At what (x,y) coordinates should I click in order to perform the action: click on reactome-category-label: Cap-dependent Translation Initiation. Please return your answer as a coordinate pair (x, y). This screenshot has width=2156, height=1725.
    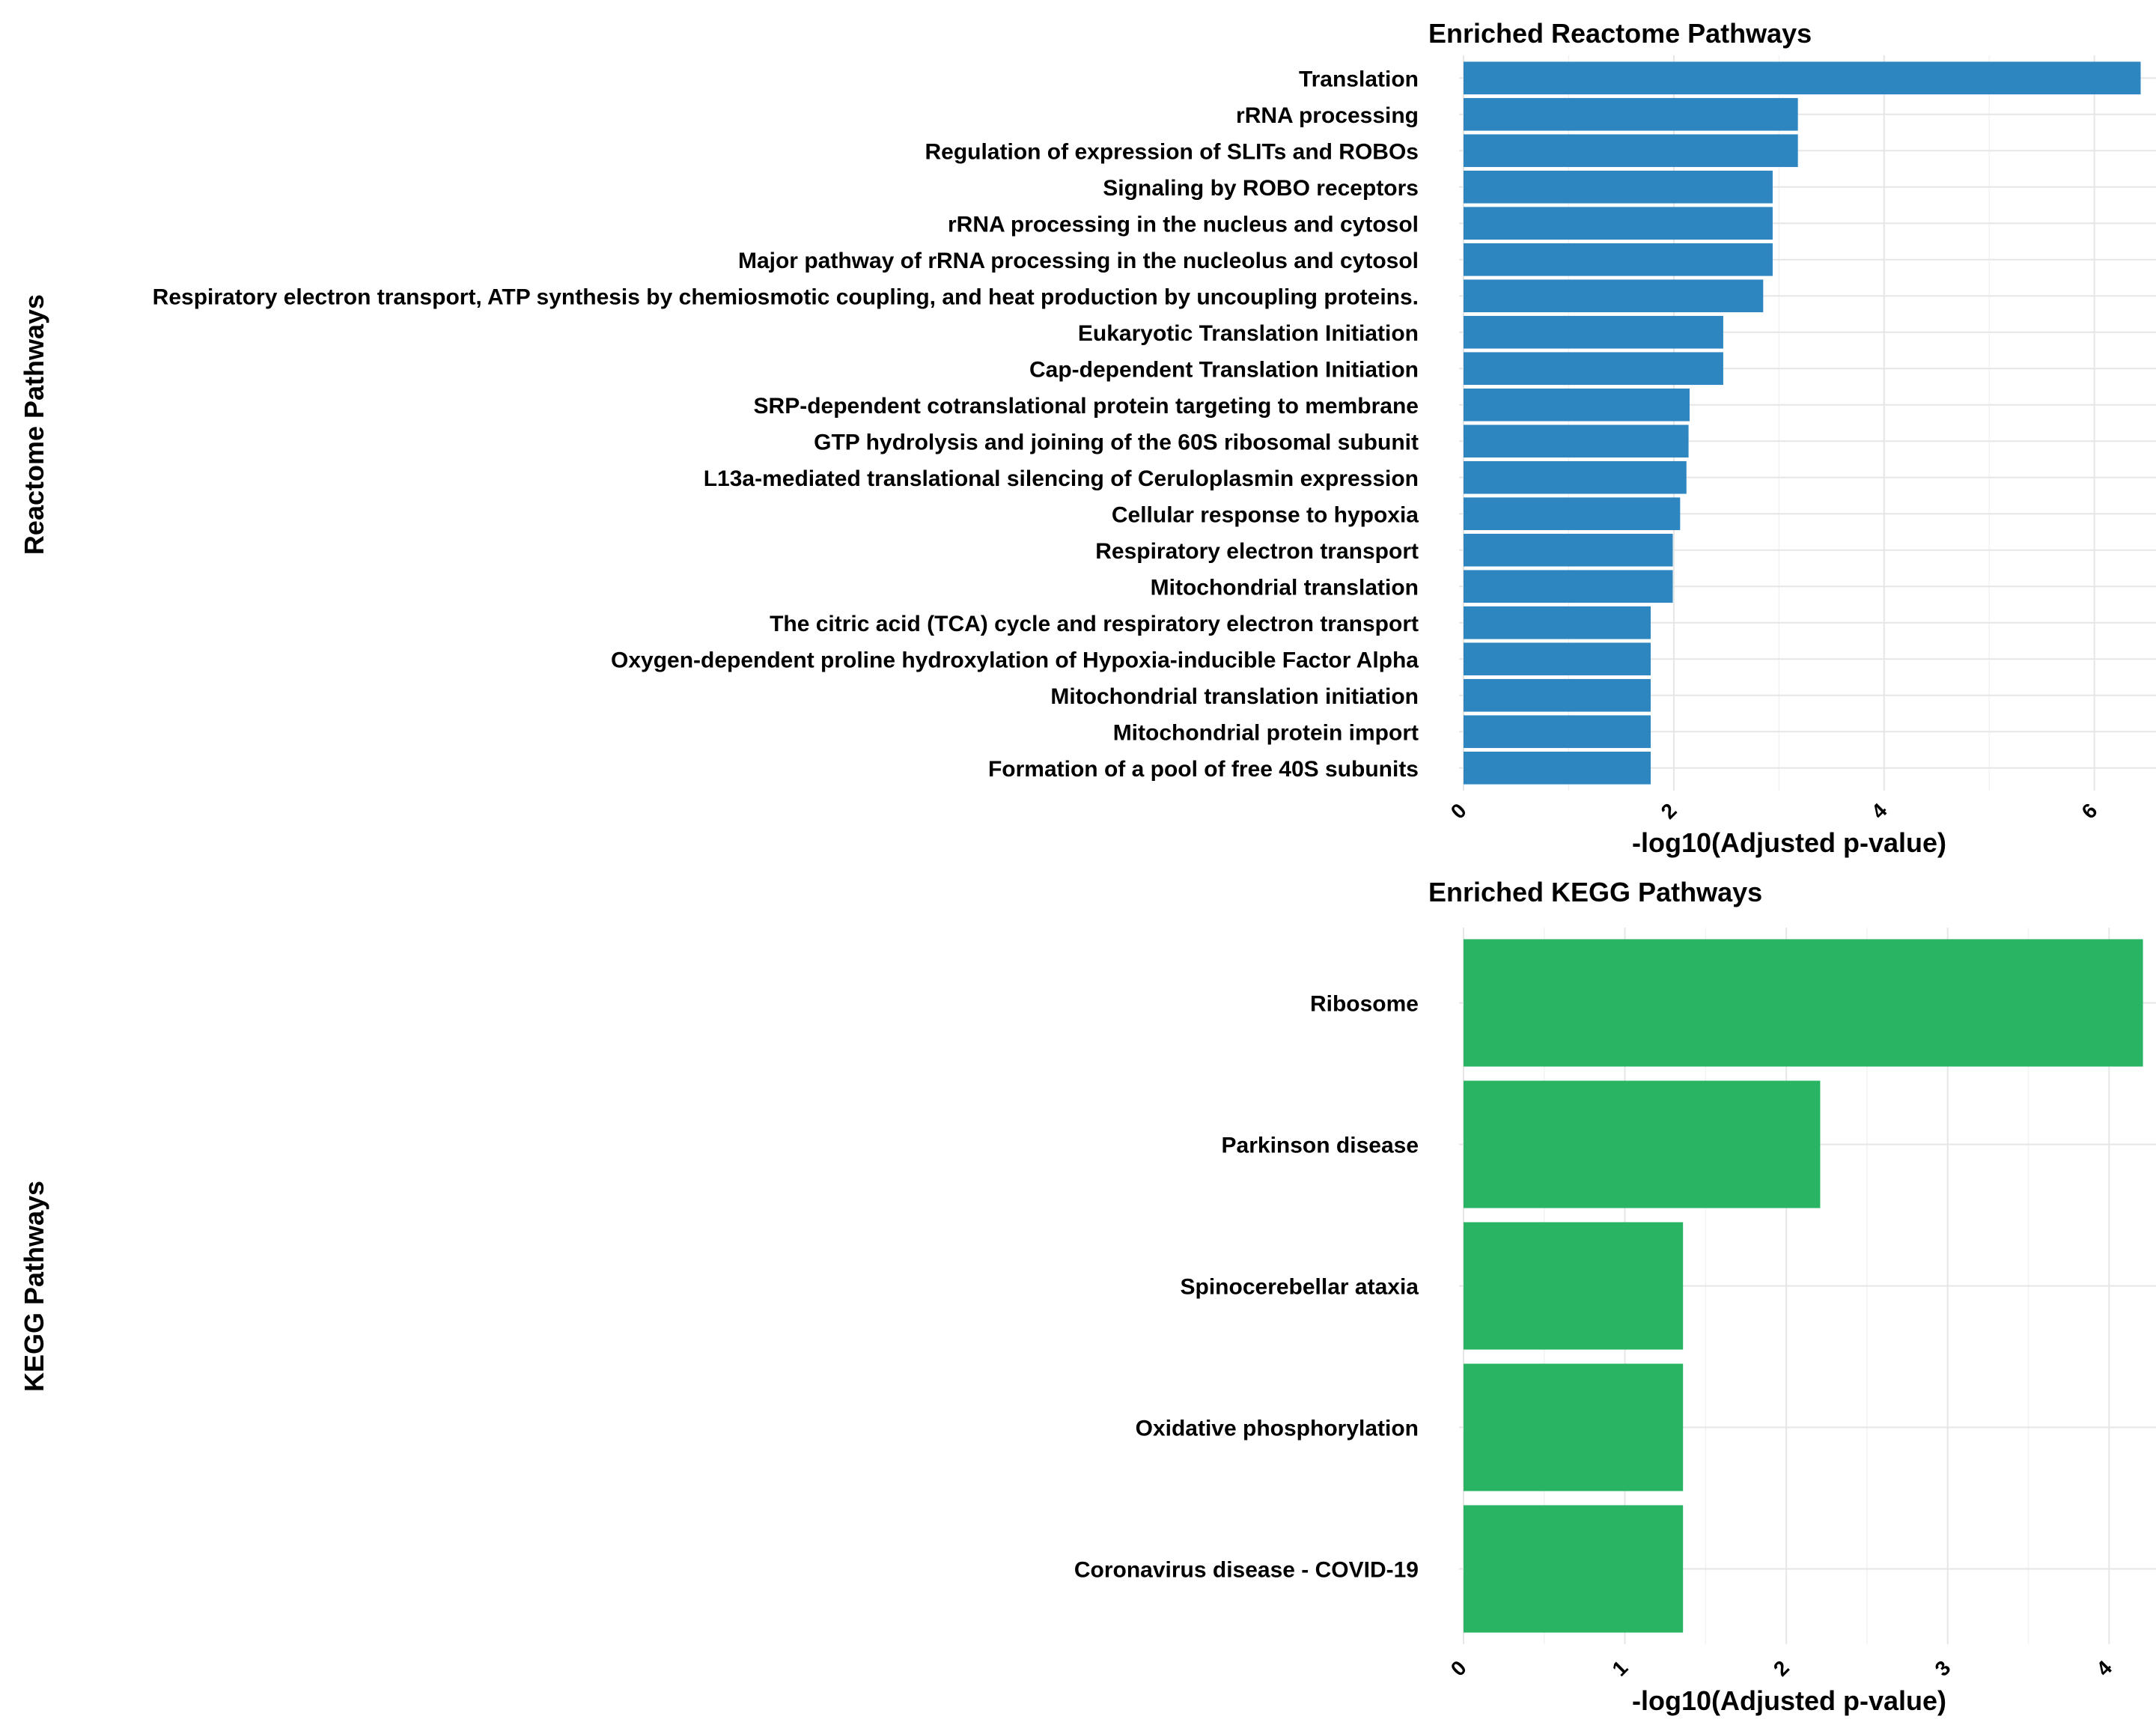
    Looking at the image, I should click on (1224, 369).